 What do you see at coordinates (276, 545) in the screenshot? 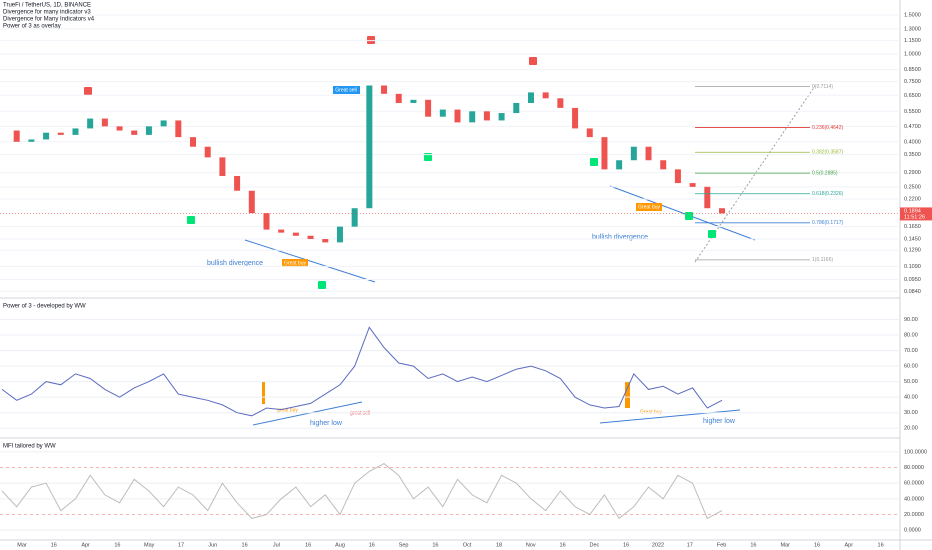
I see `x-tick-label: Jul` at bounding box center [276, 545].